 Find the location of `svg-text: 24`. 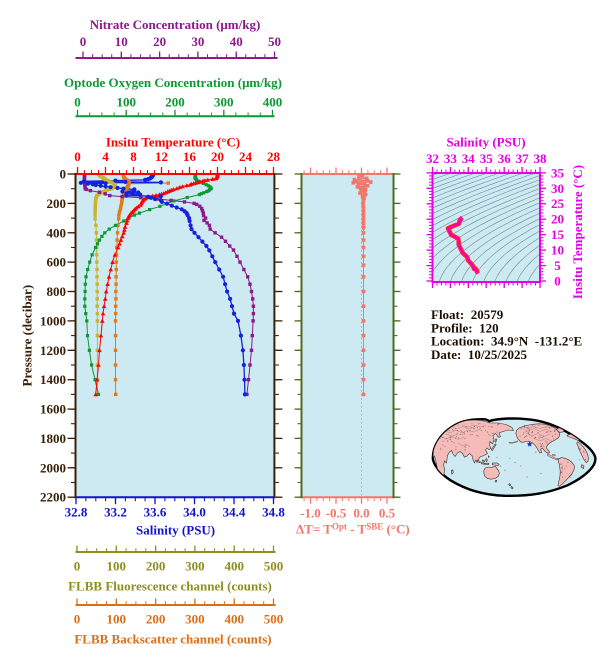

svg-text: 24 is located at coordinates (246, 156).